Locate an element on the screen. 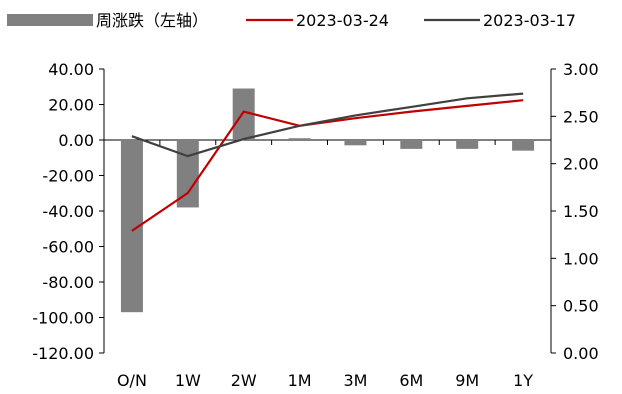  category-label: 1Y is located at coordinates (523, 380).